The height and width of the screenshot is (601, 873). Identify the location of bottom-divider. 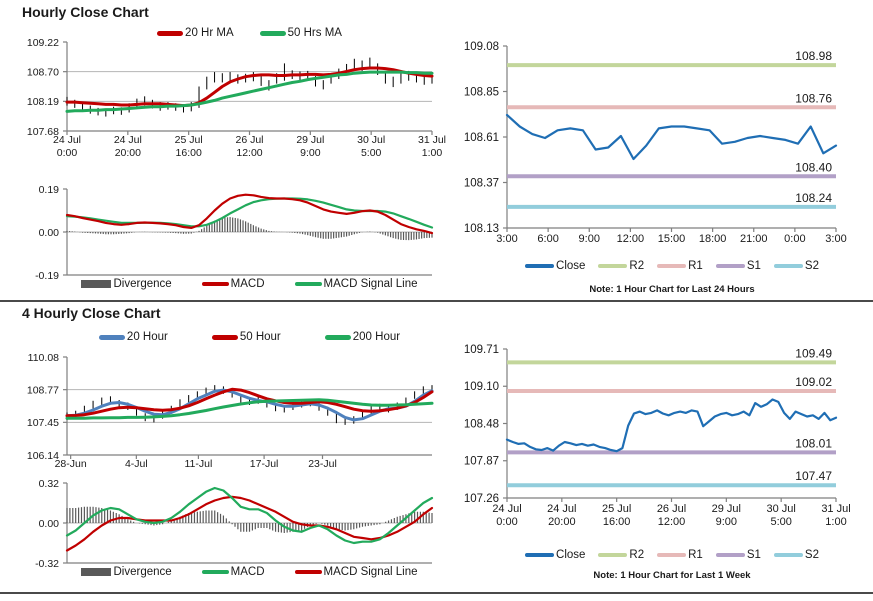
(436, 593).